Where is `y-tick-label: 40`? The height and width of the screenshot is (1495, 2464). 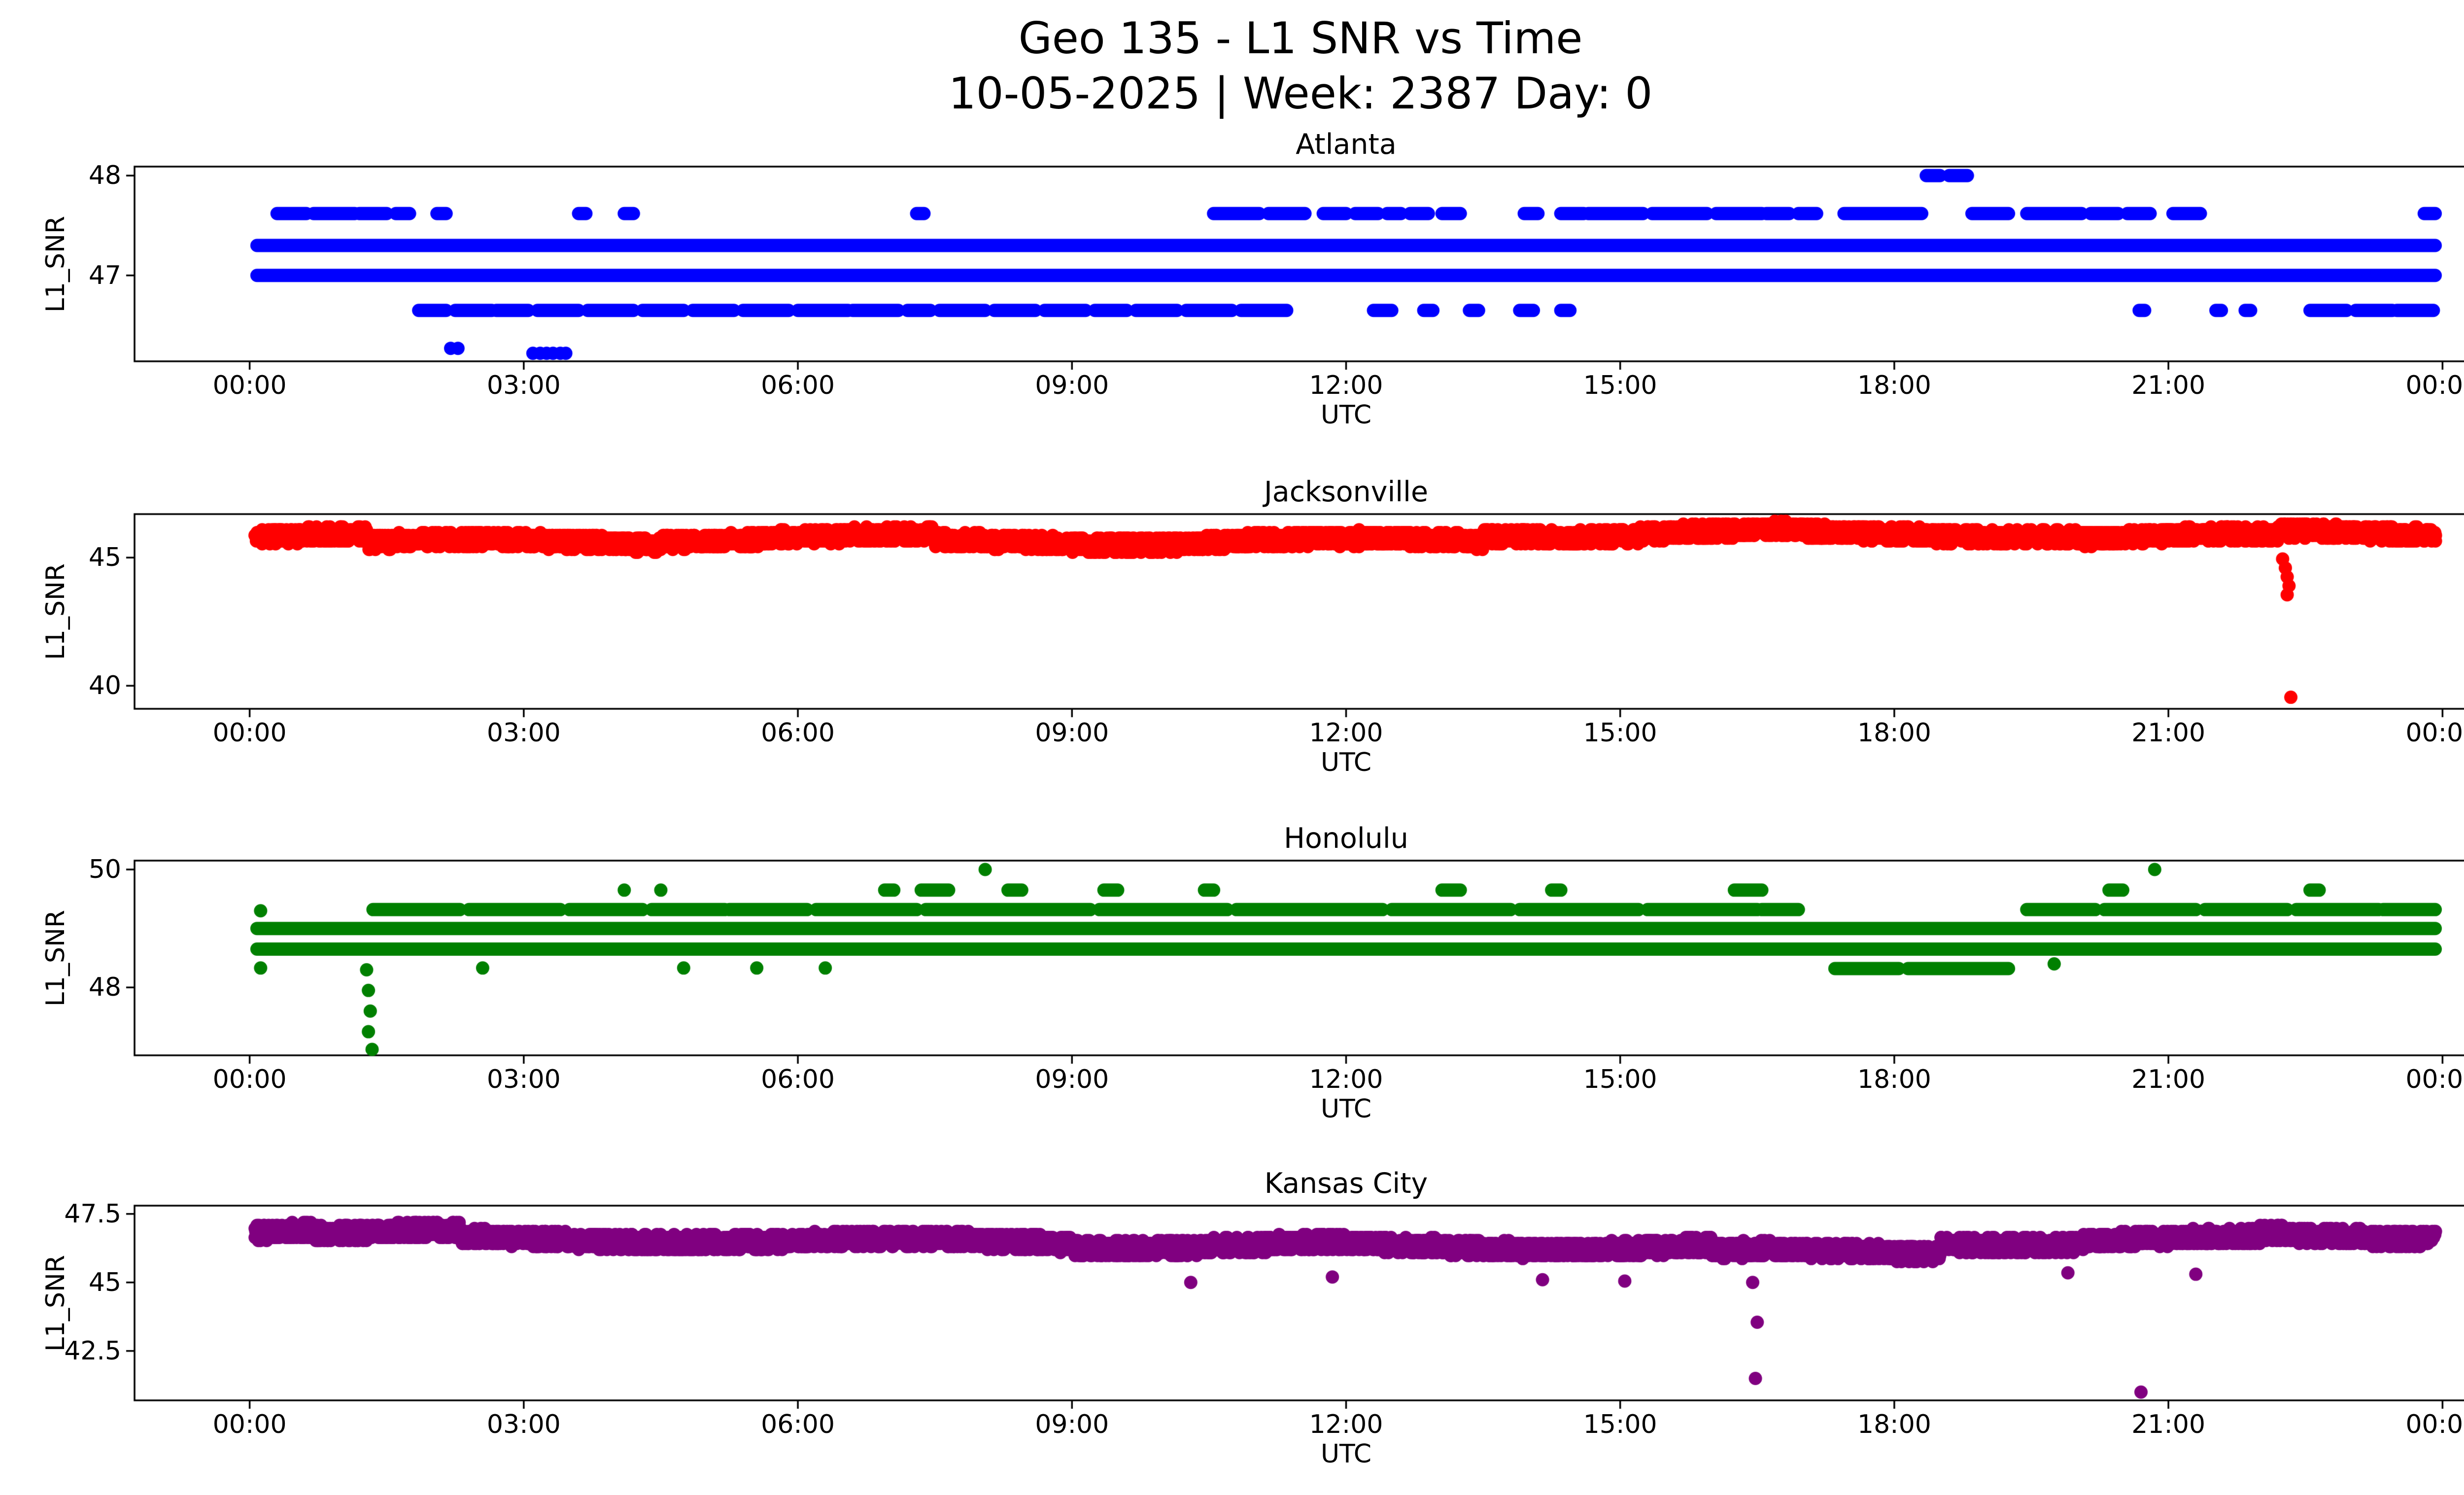 y-tick-label: 40 is located at coordinates (104, 686).